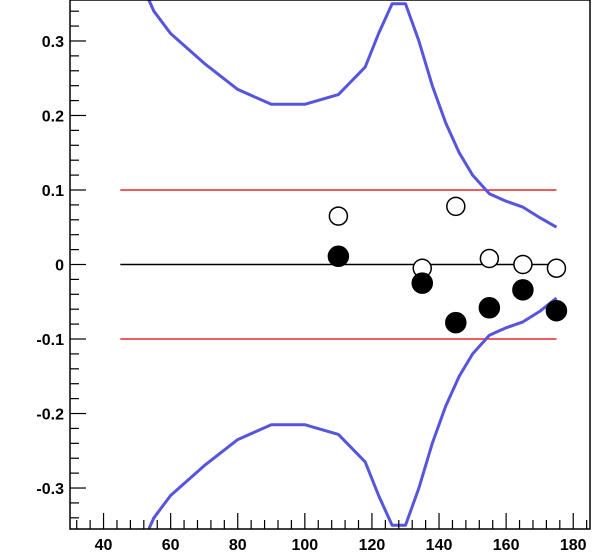 The height and width of the screenshot is (556, 604). What do you see at coordinates (506, 545) in the screenshot?
I see `x-tick-label: 160` at bounding box center [506, 545].